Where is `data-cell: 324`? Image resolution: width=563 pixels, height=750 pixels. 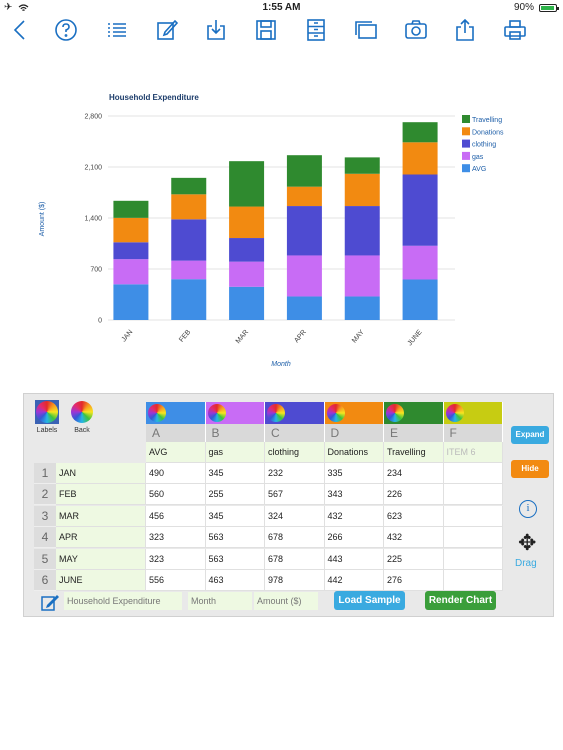 data-cell: 324 is located at coordinates (295, 516).